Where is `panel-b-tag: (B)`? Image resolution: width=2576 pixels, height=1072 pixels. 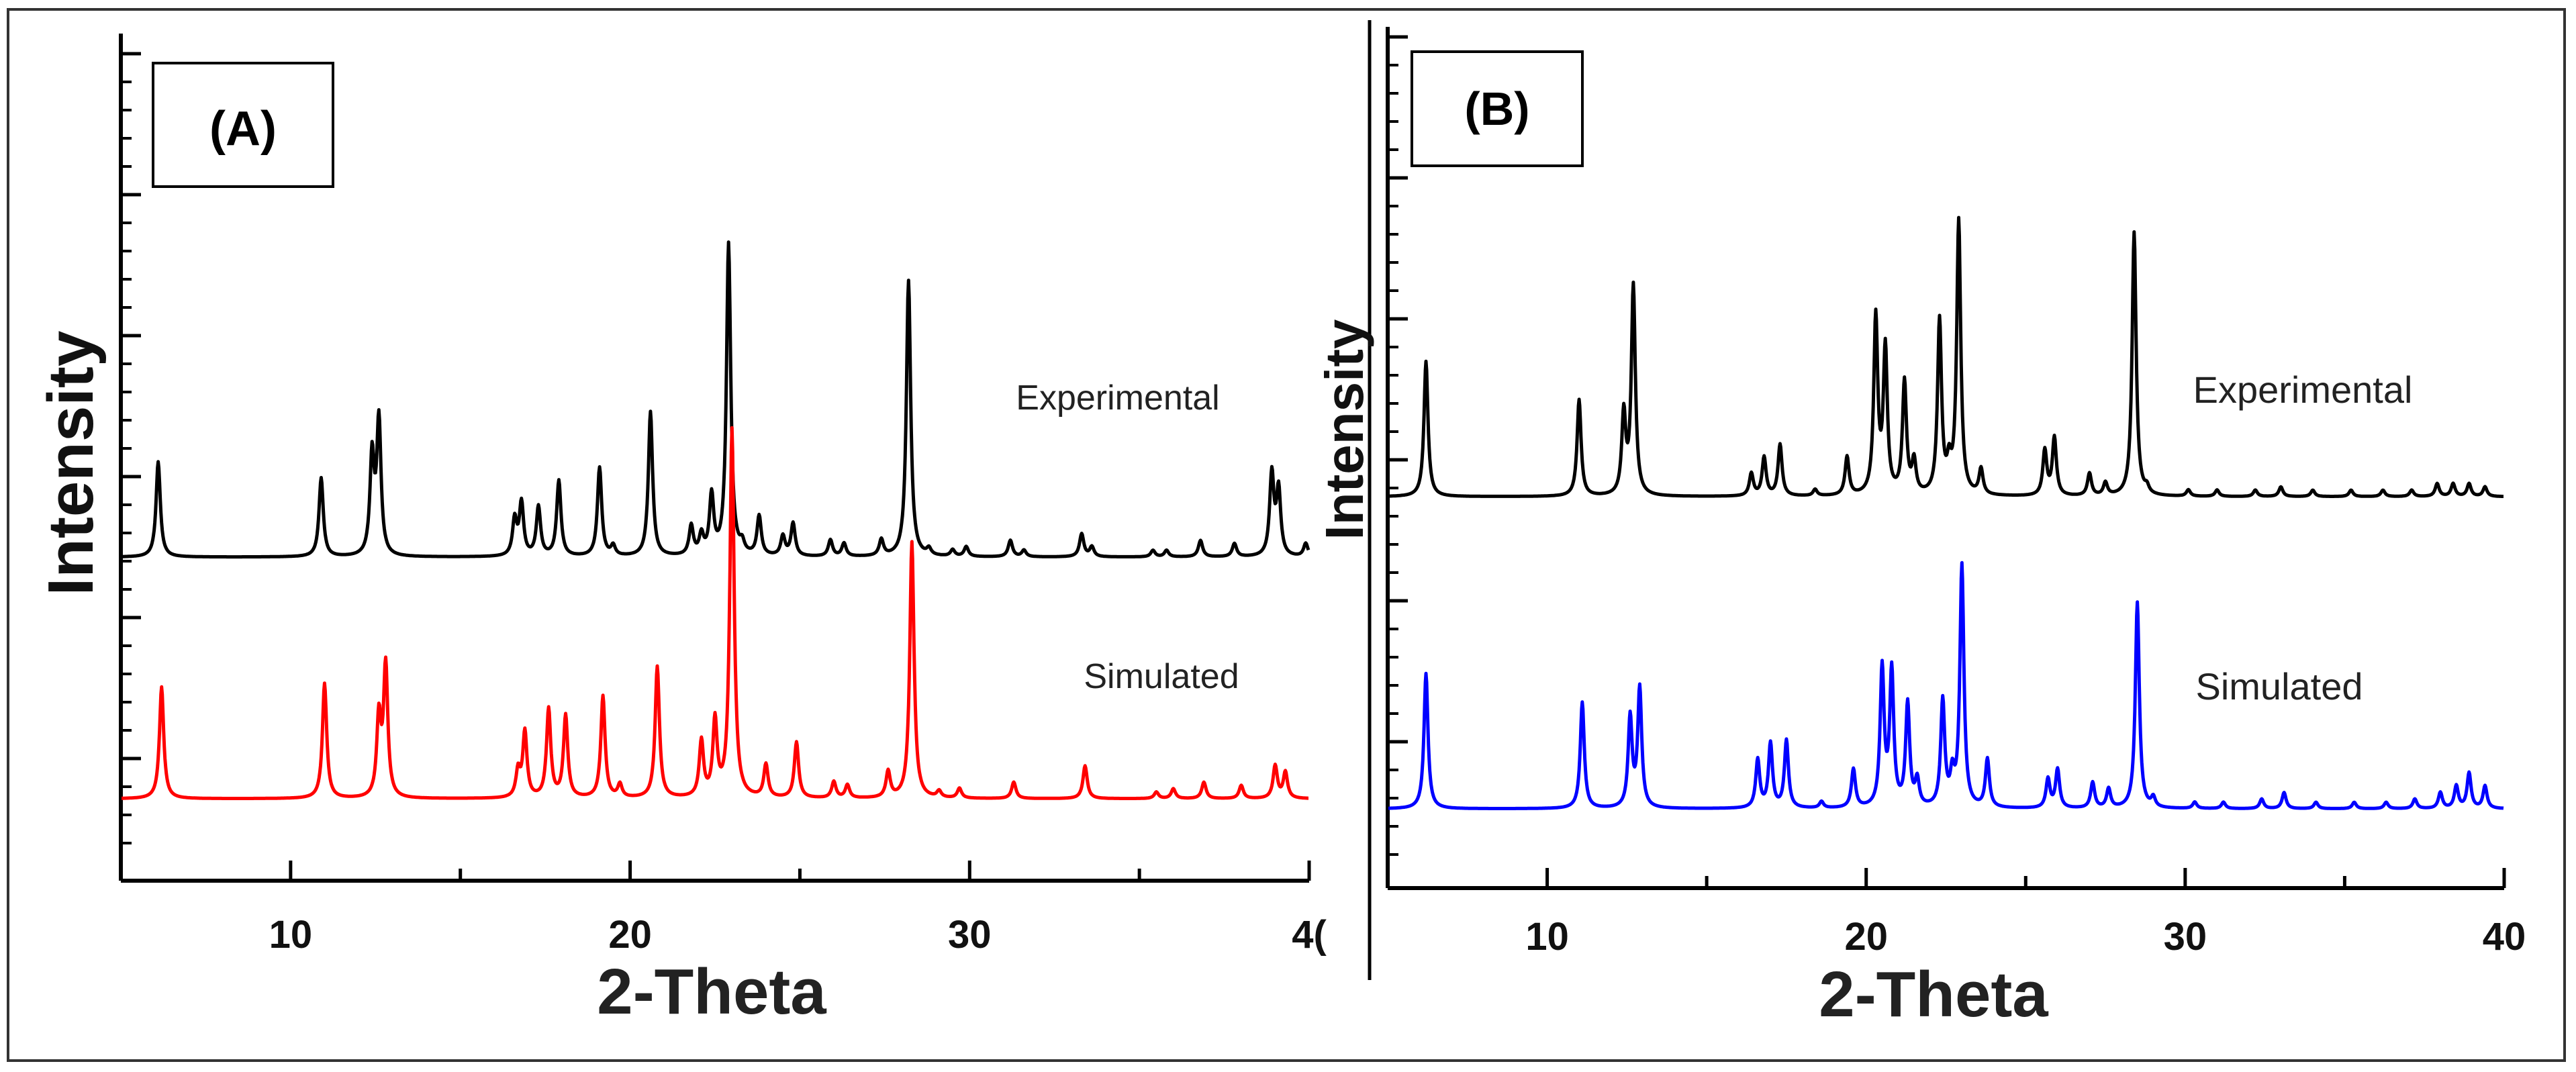
panel-b-tag: (B) is located at coordinates (1496, 109).